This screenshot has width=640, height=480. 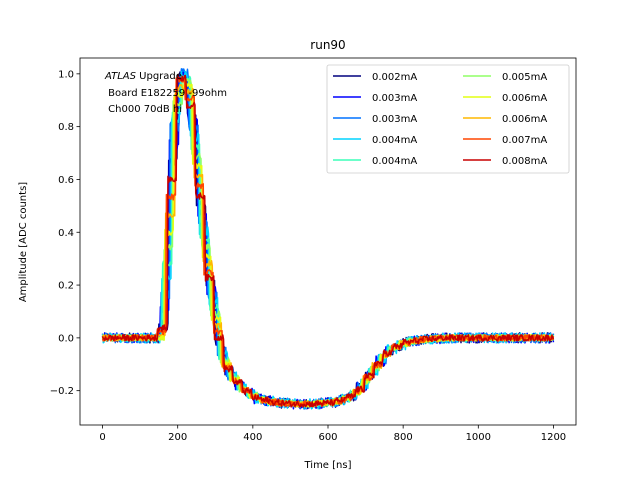 I want to click on y-tick-label: 0.6, so click(x=66, y=180).